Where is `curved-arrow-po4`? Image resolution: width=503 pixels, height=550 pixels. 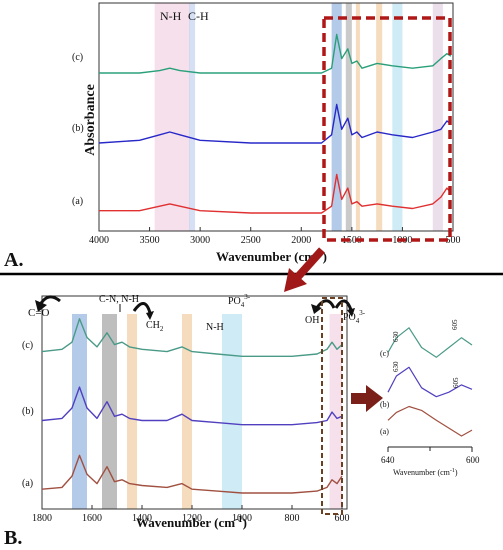 curved-arrow-po4 is located at coordinates (343, 305).